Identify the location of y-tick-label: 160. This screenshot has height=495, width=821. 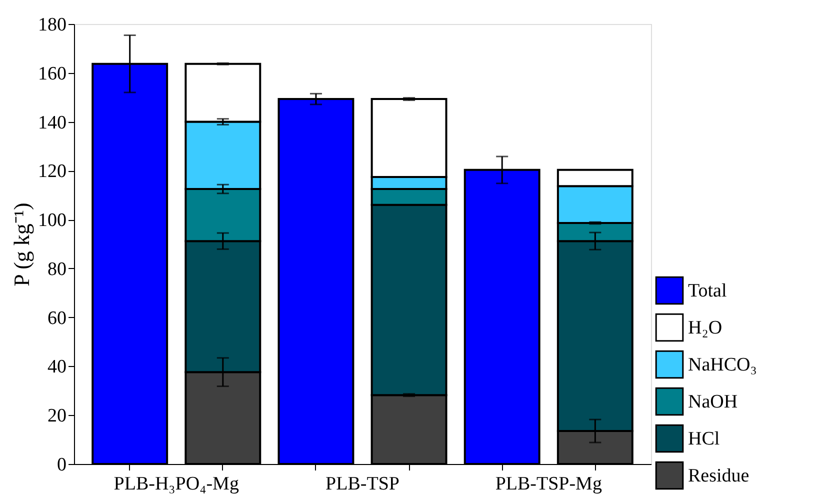
(52, 73).